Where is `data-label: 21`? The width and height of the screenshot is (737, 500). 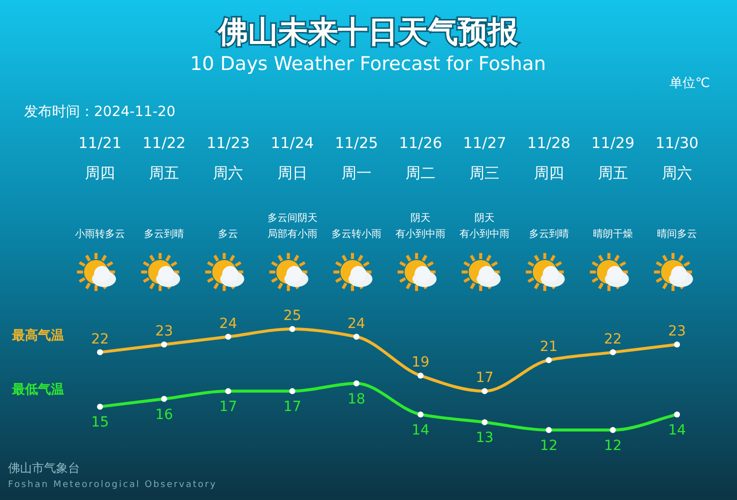
data-label: 21 is located at coordinates (549, 347).